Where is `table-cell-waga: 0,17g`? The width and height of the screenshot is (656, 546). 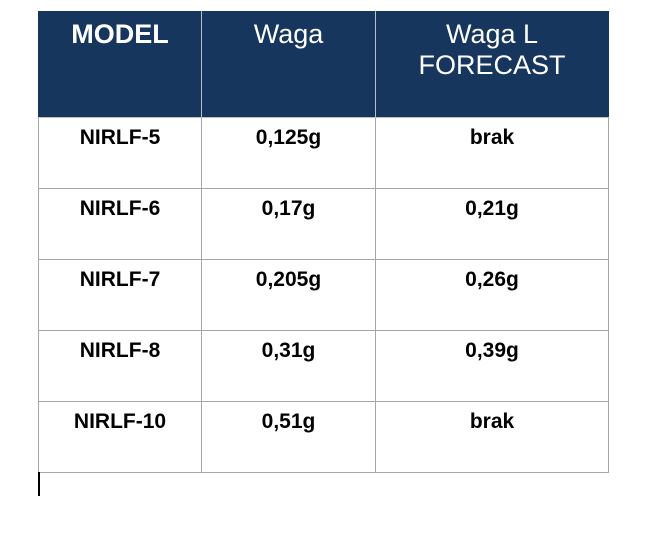 table-cell-waga: 0,17g is located at coordinates (288, 224).